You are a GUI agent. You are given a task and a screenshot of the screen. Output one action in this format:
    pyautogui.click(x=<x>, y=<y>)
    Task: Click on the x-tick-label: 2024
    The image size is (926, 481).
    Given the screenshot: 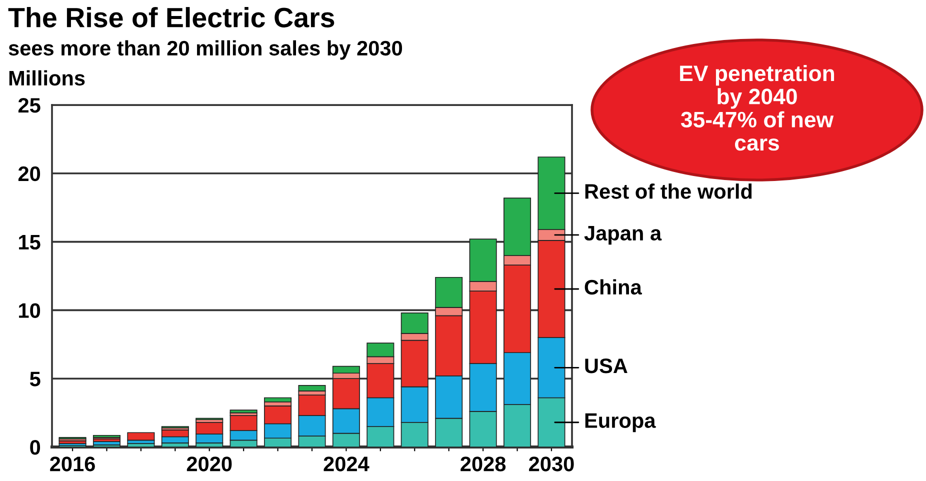 What is the action you would take?
    pyautogui.click(x=347, y=464)
    